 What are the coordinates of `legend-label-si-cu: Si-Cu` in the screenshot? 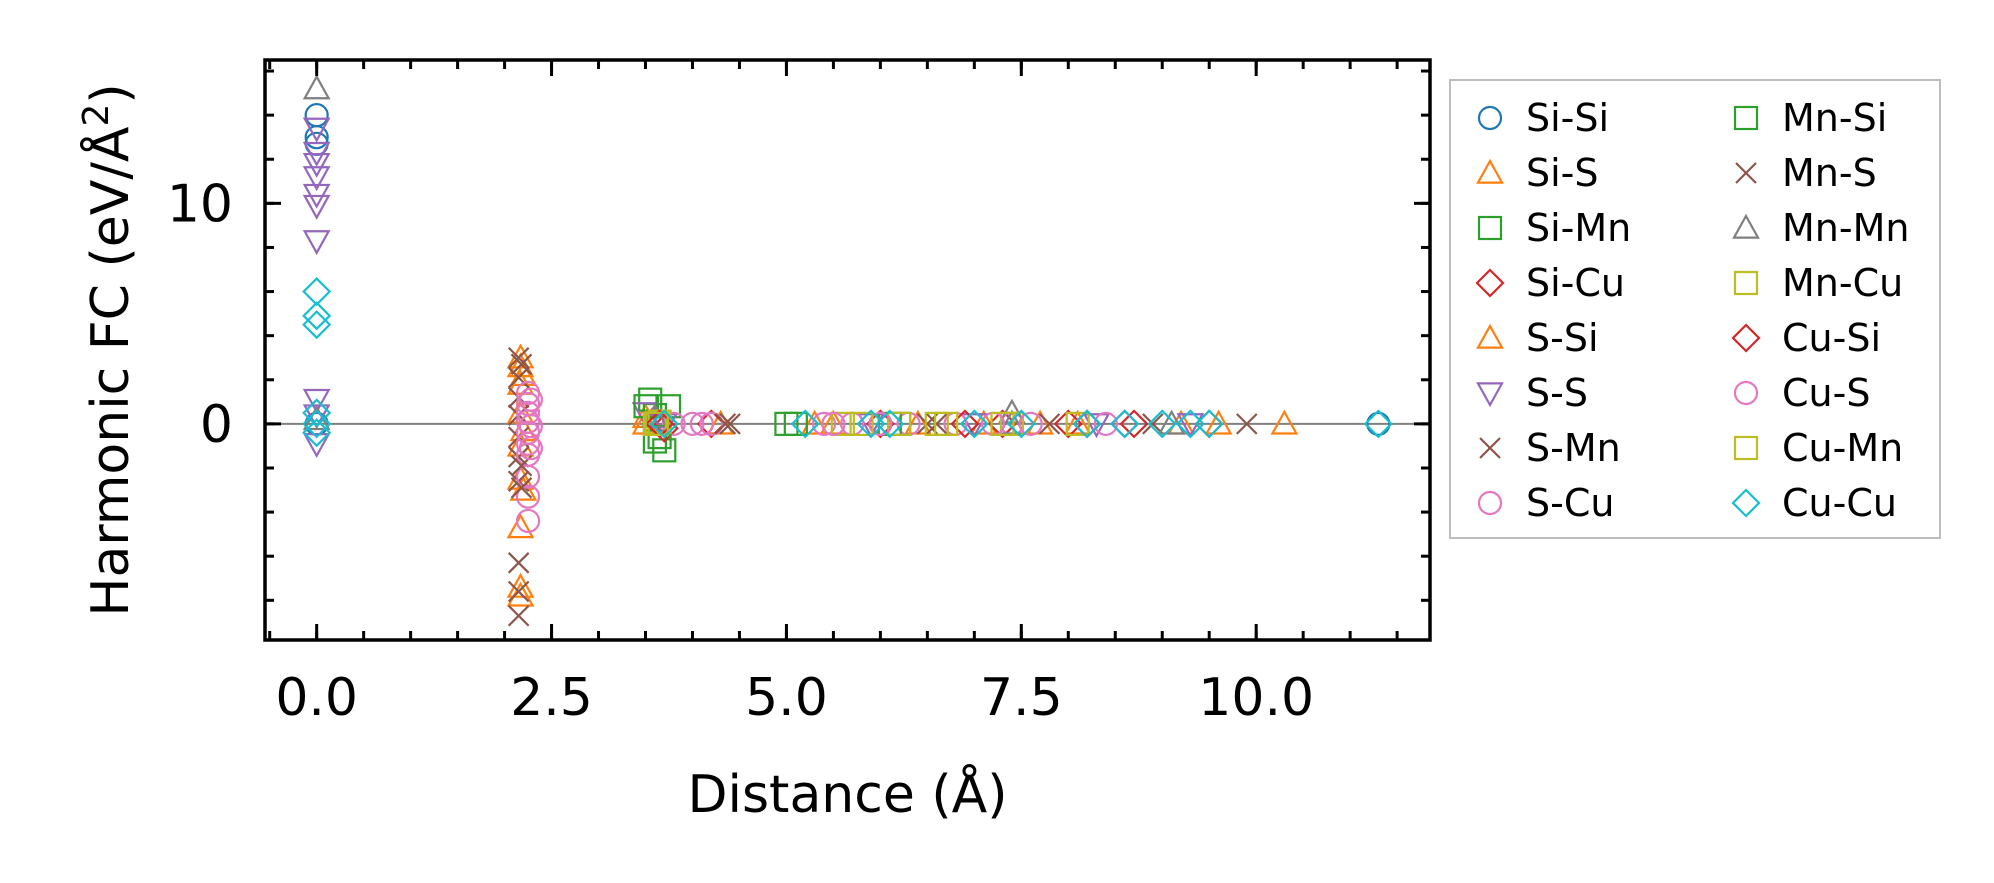 It's located at (1575, 283).